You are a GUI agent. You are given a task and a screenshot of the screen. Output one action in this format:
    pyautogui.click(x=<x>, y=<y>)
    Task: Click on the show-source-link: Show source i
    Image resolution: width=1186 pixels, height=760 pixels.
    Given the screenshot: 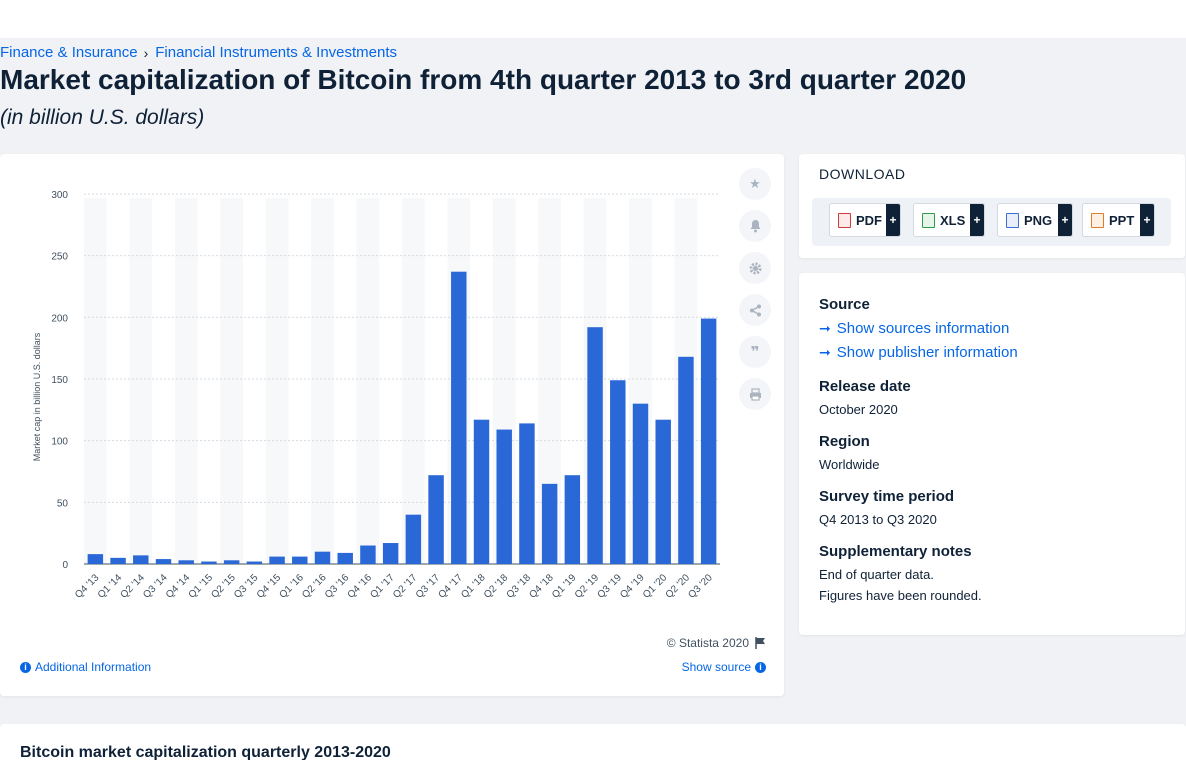 What is the action you would take?
    pyautogui.click(x=724, y=667)
    